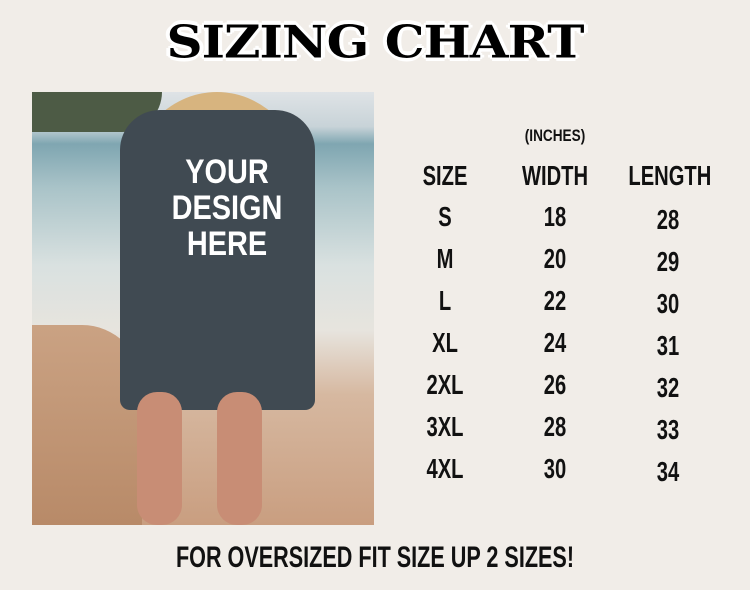  What do you see at coordinates (227, 172) in the screenshot?
I see `design-line: YOUR` at bounding box center [227, 172].